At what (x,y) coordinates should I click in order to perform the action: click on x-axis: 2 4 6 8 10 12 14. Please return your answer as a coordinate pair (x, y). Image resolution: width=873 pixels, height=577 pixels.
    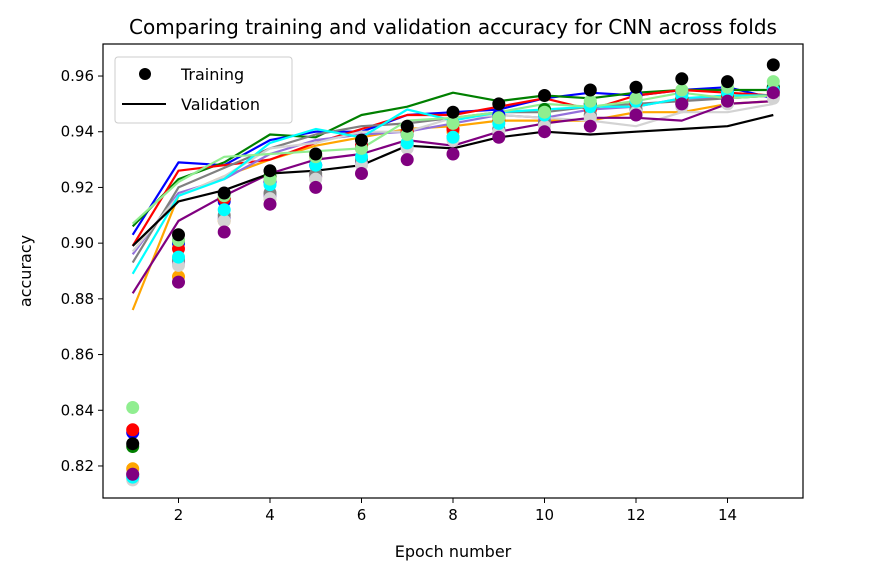
    Looking at the image, I should click on (455, 511).